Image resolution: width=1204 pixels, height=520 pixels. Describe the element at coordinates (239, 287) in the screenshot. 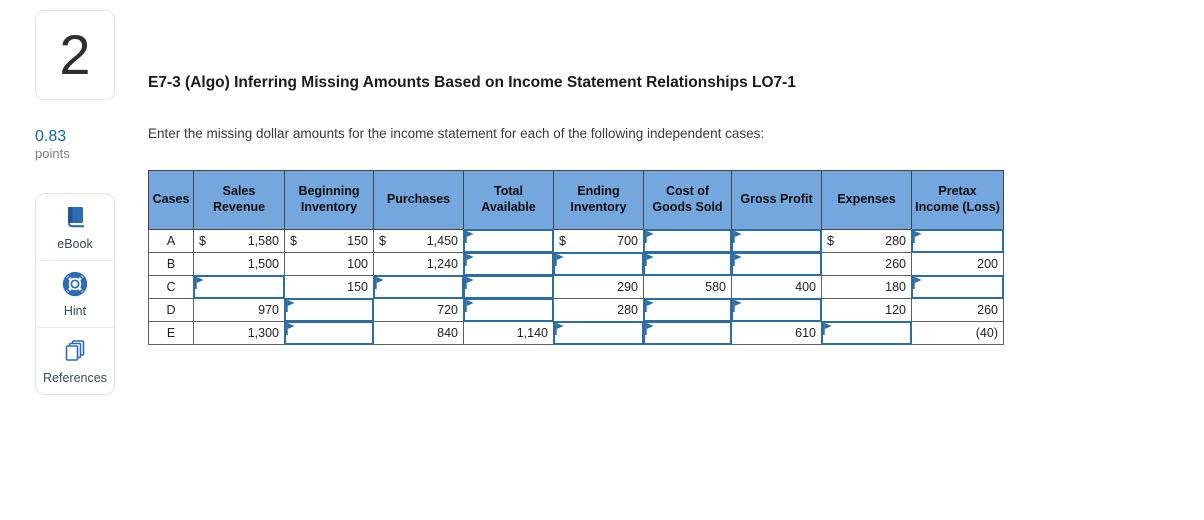

I see `amount-input-sales-revenue-case-c` at that location.